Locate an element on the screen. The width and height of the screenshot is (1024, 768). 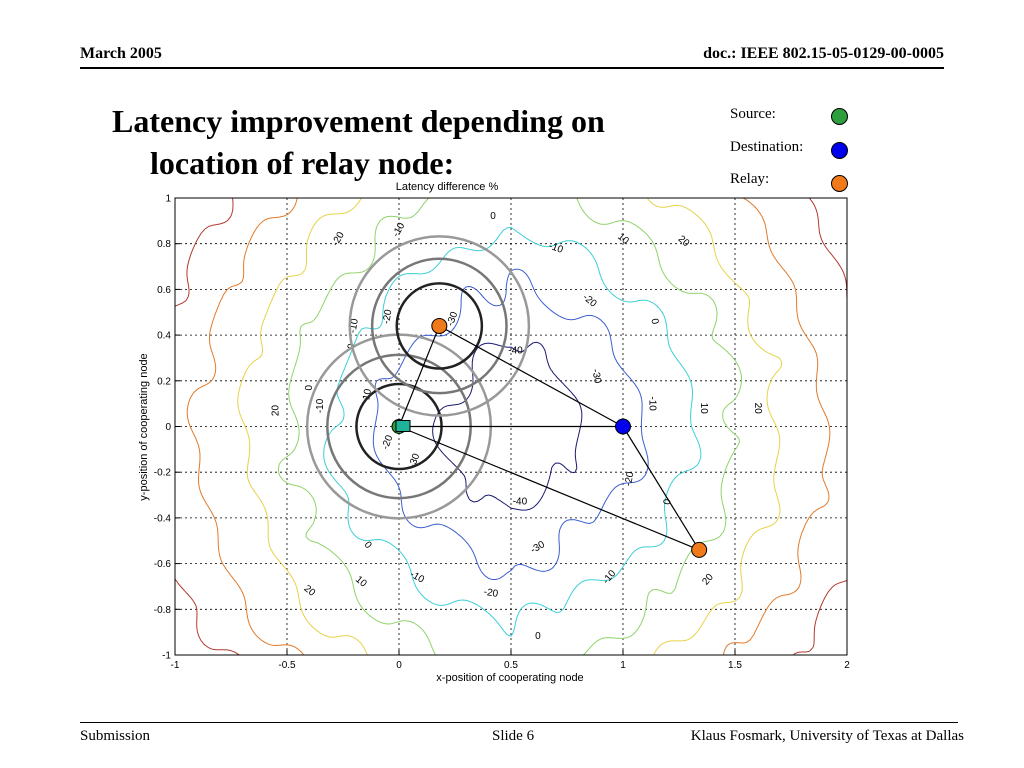
y-tick-label: -0.6 is located at coordinates (163, 564).